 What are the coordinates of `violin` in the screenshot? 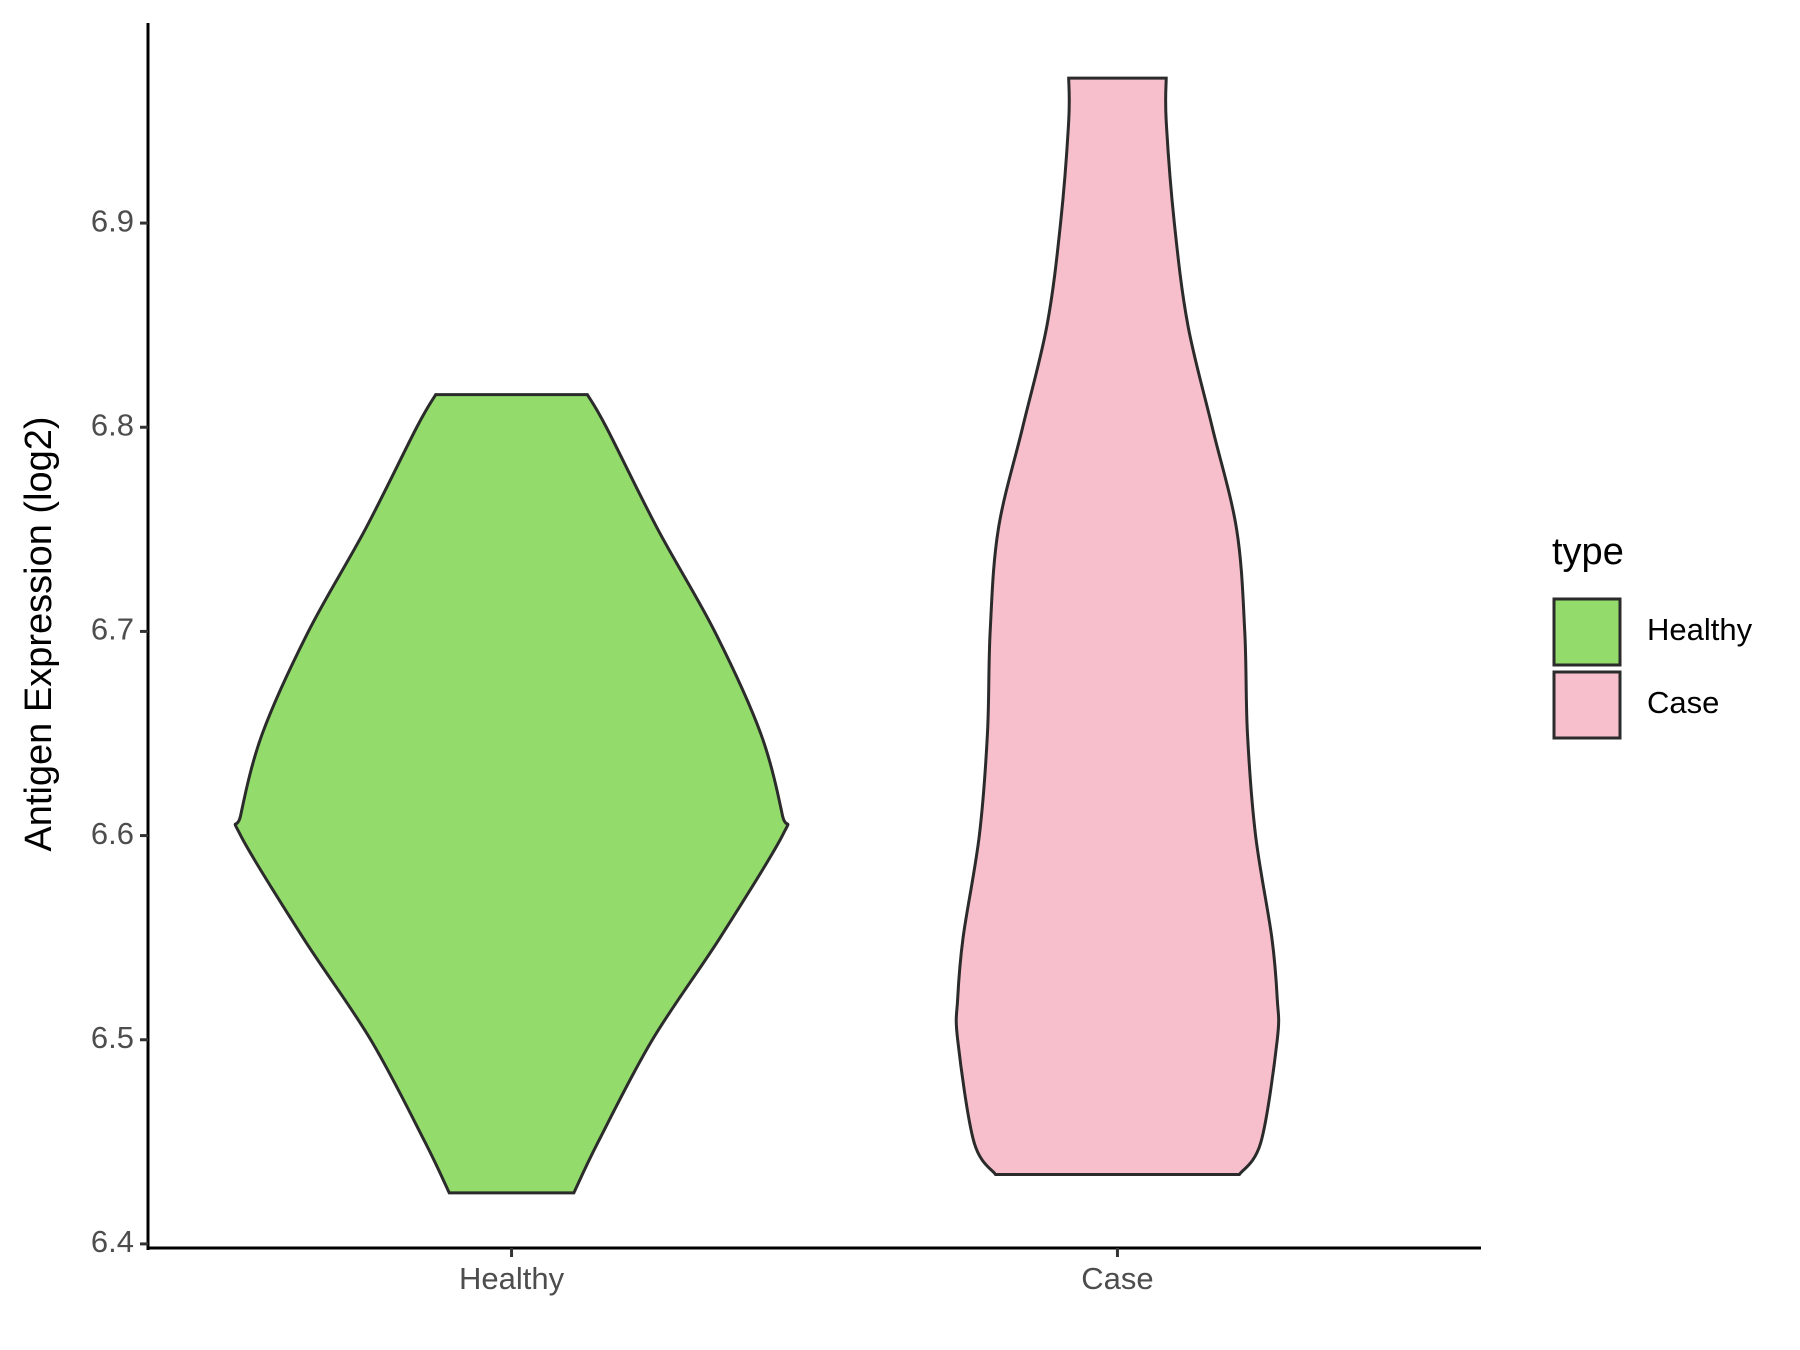 It's located at (1117, 626).